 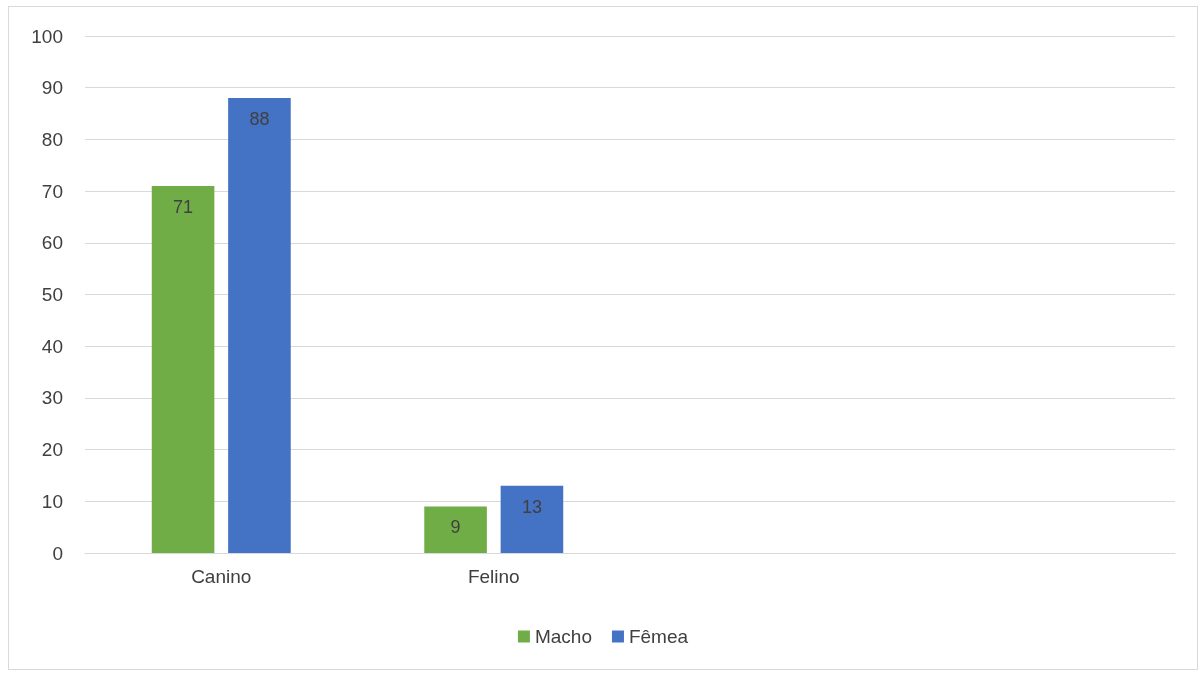 I want to click on y-tick-label: 0, so click(x=57, y=553).